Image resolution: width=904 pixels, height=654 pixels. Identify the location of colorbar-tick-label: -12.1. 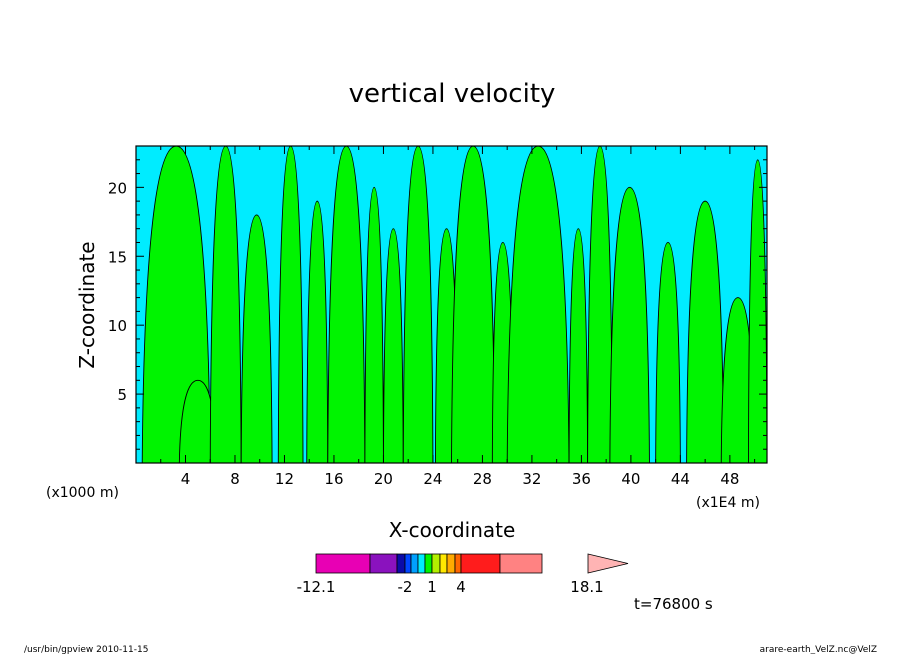
(316, 587).